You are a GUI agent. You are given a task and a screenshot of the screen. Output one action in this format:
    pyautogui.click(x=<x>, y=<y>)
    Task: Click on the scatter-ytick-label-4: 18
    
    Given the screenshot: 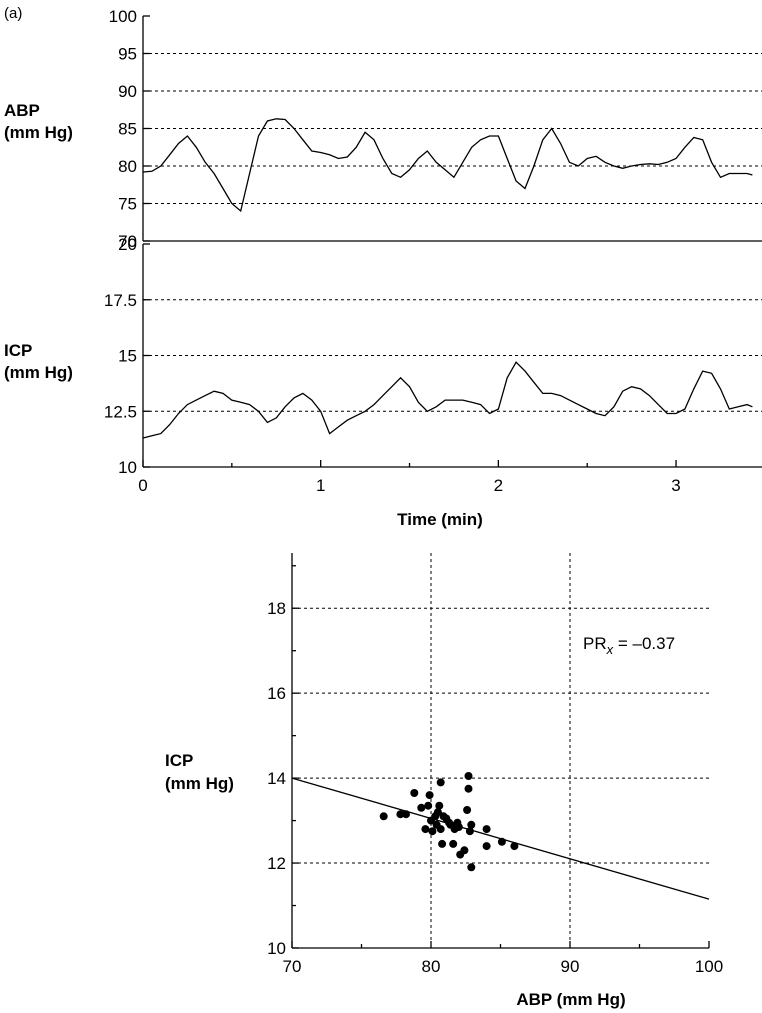 What is the action you would take?
    pyautogui.click(x=276, y=608)
    